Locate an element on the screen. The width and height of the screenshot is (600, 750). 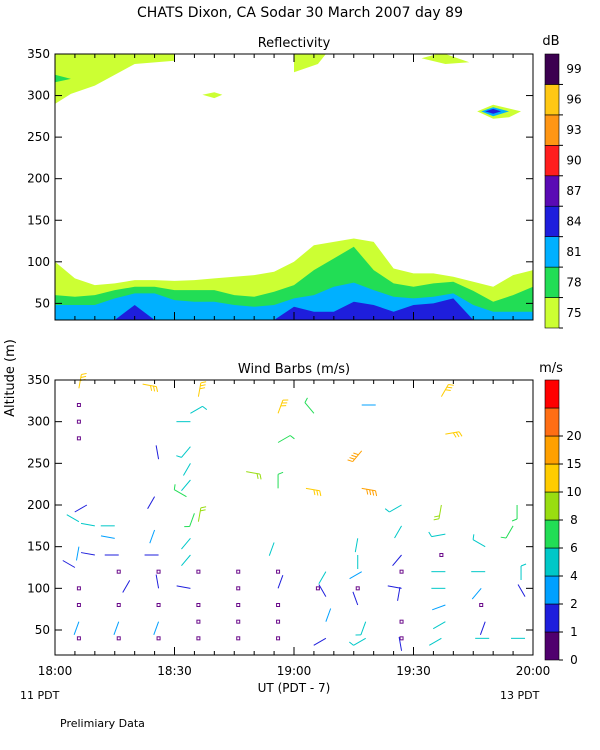
wind-y-tick-label: 250 is located at coordinates (38, 463).